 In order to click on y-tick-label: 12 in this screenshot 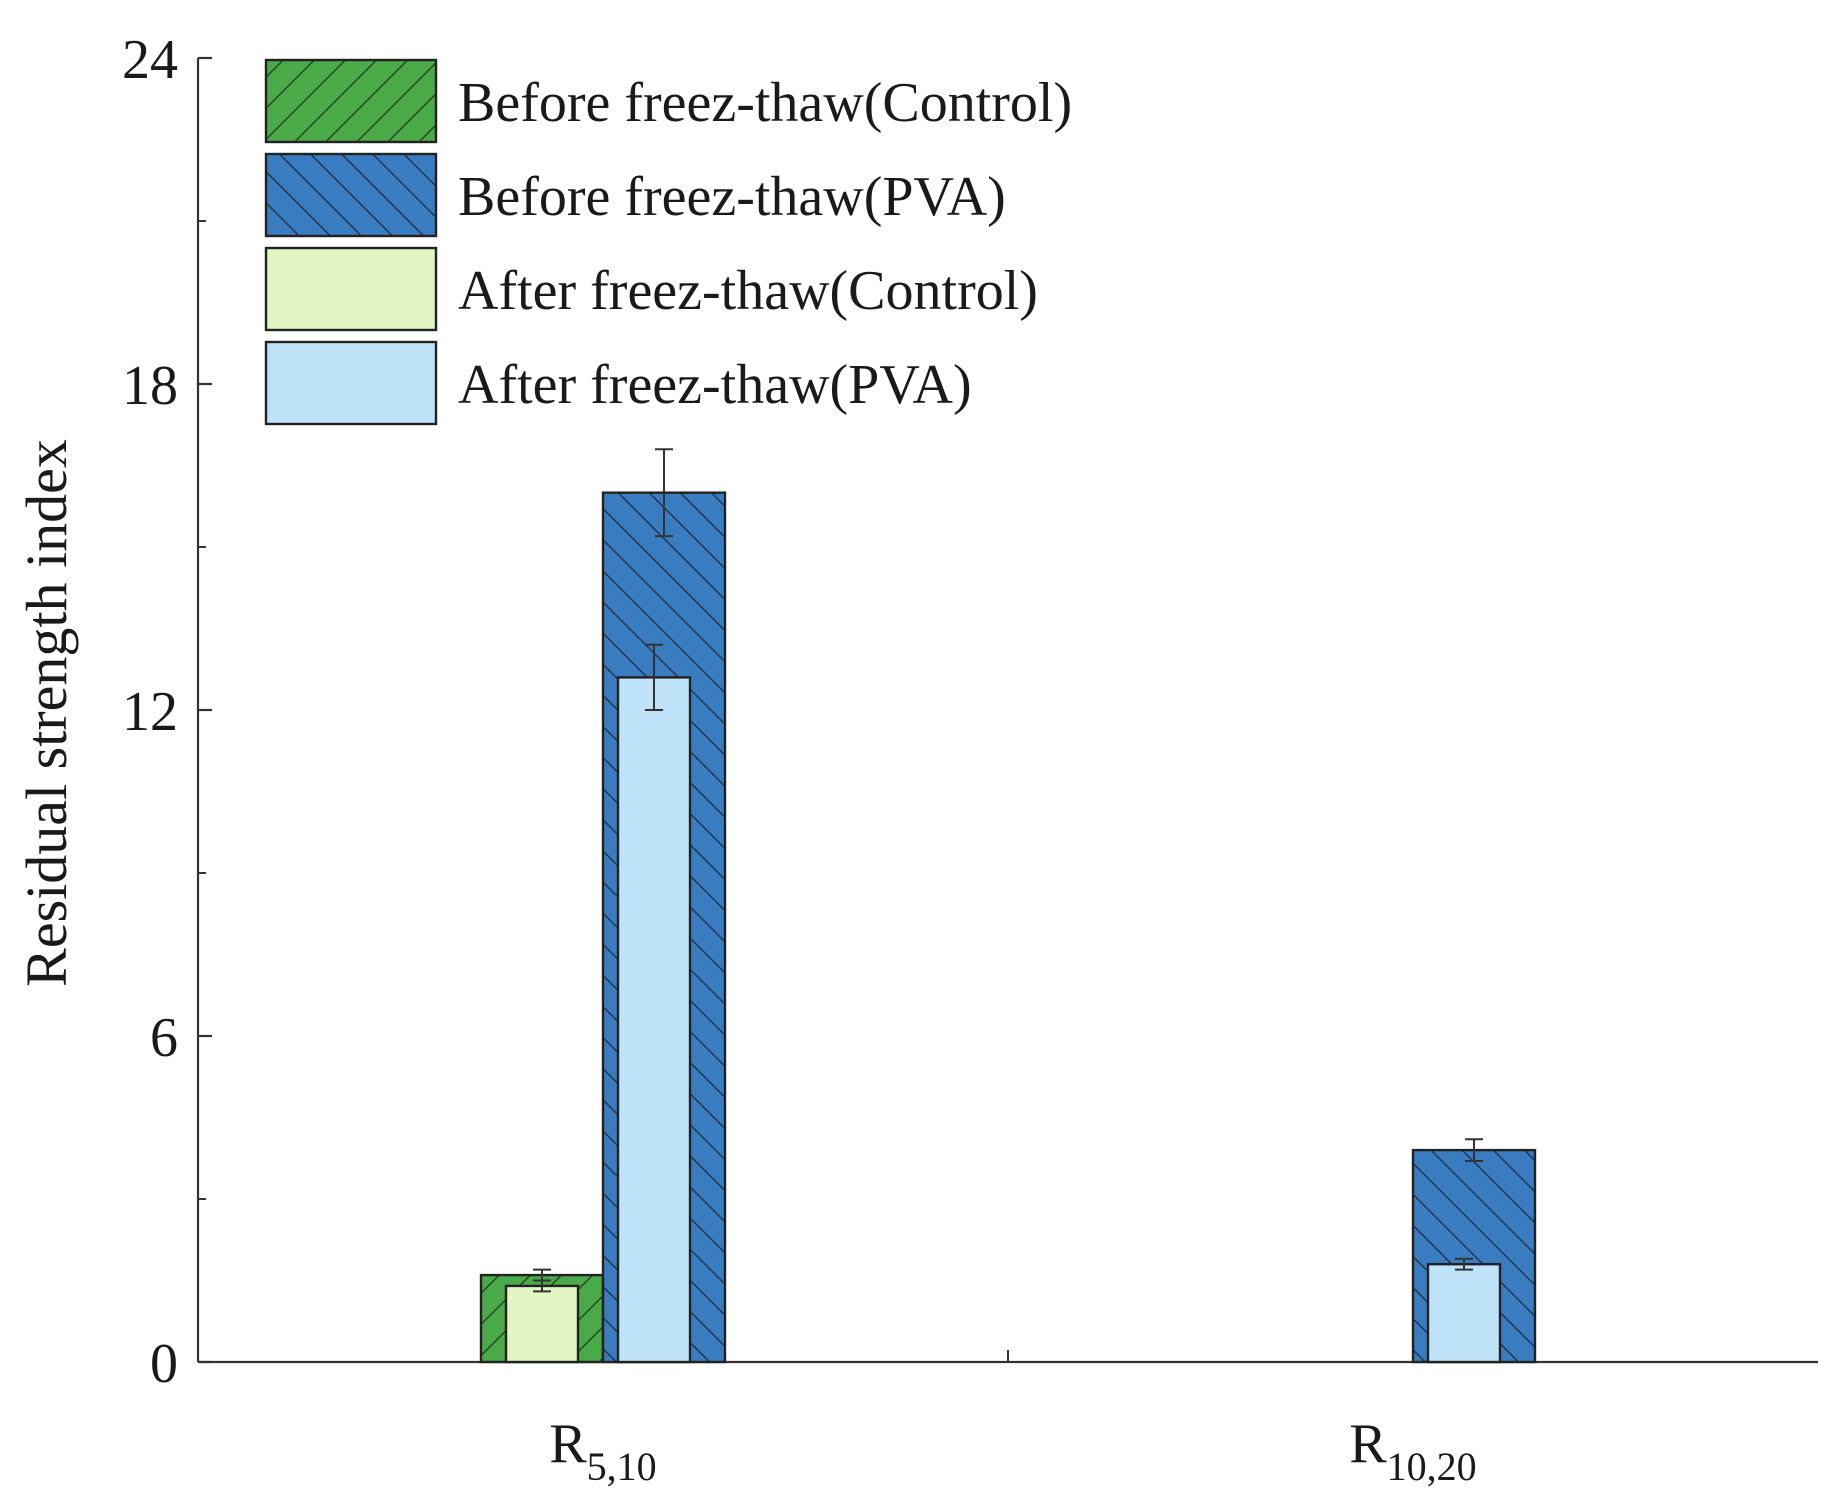, I will do `click(150, 712)`.